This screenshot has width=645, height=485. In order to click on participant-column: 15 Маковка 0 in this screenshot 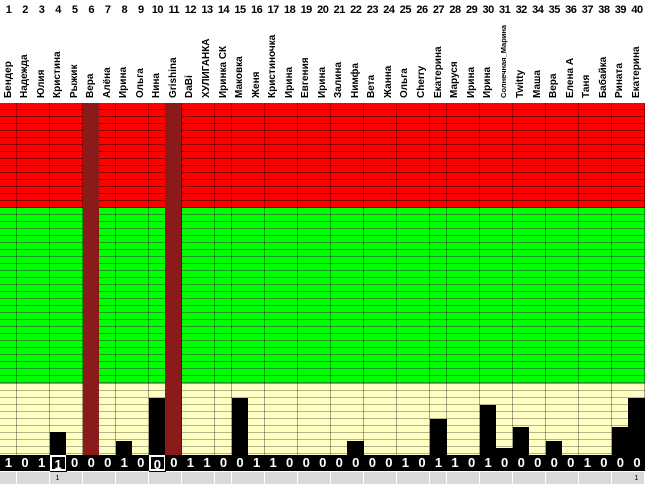, I will do `click(240, 242)`.